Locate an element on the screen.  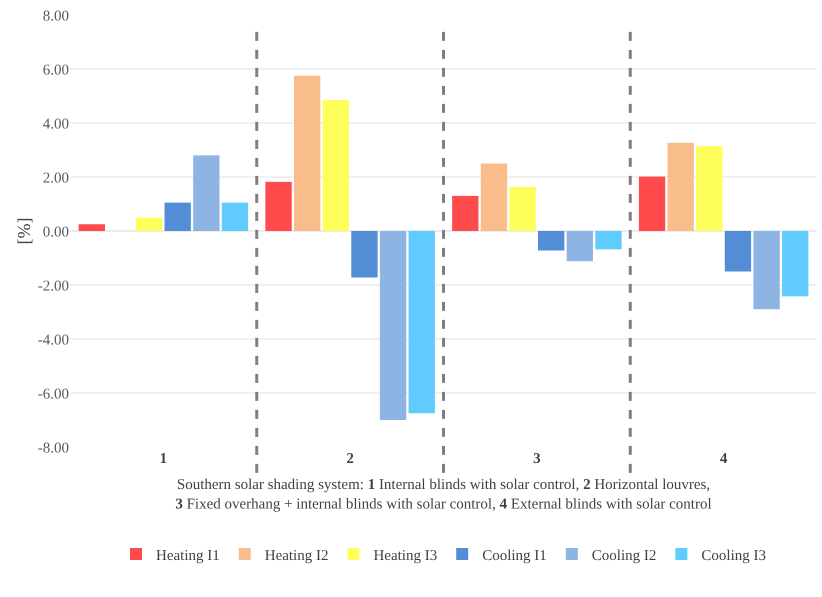
y-tick-label: -8.00 is located at coordinates (53, 448).